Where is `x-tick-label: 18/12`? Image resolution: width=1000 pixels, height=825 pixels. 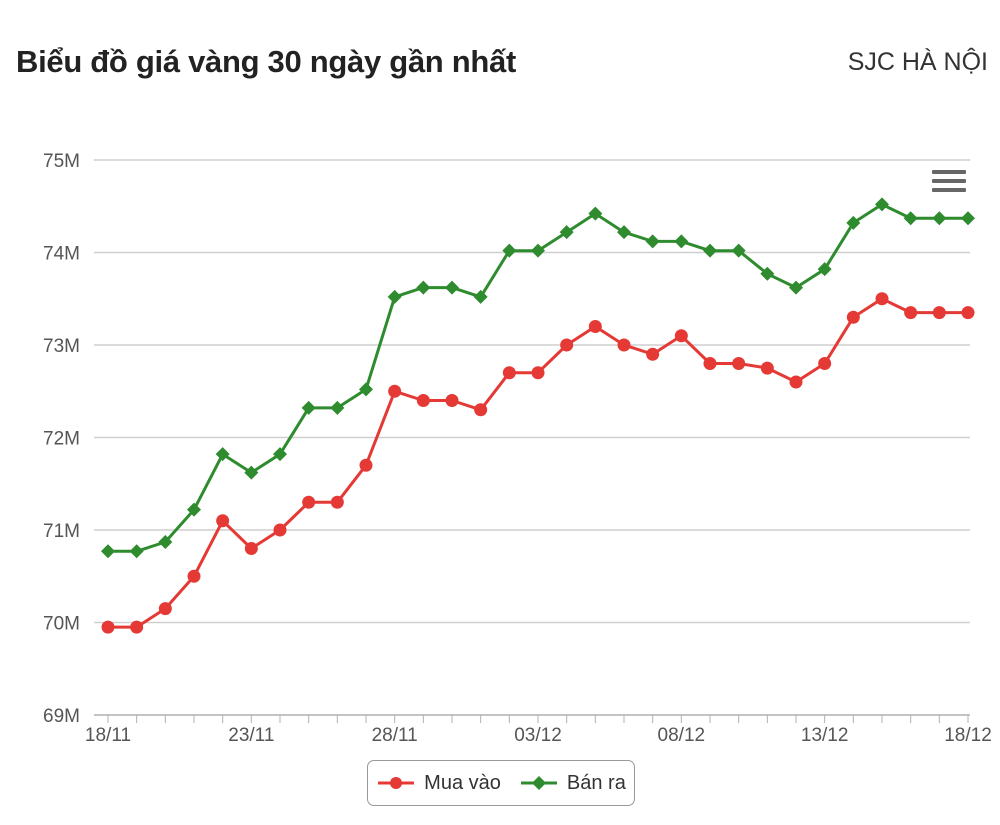 x-tick-label: 18/12 is located at coordinates (968, 735).